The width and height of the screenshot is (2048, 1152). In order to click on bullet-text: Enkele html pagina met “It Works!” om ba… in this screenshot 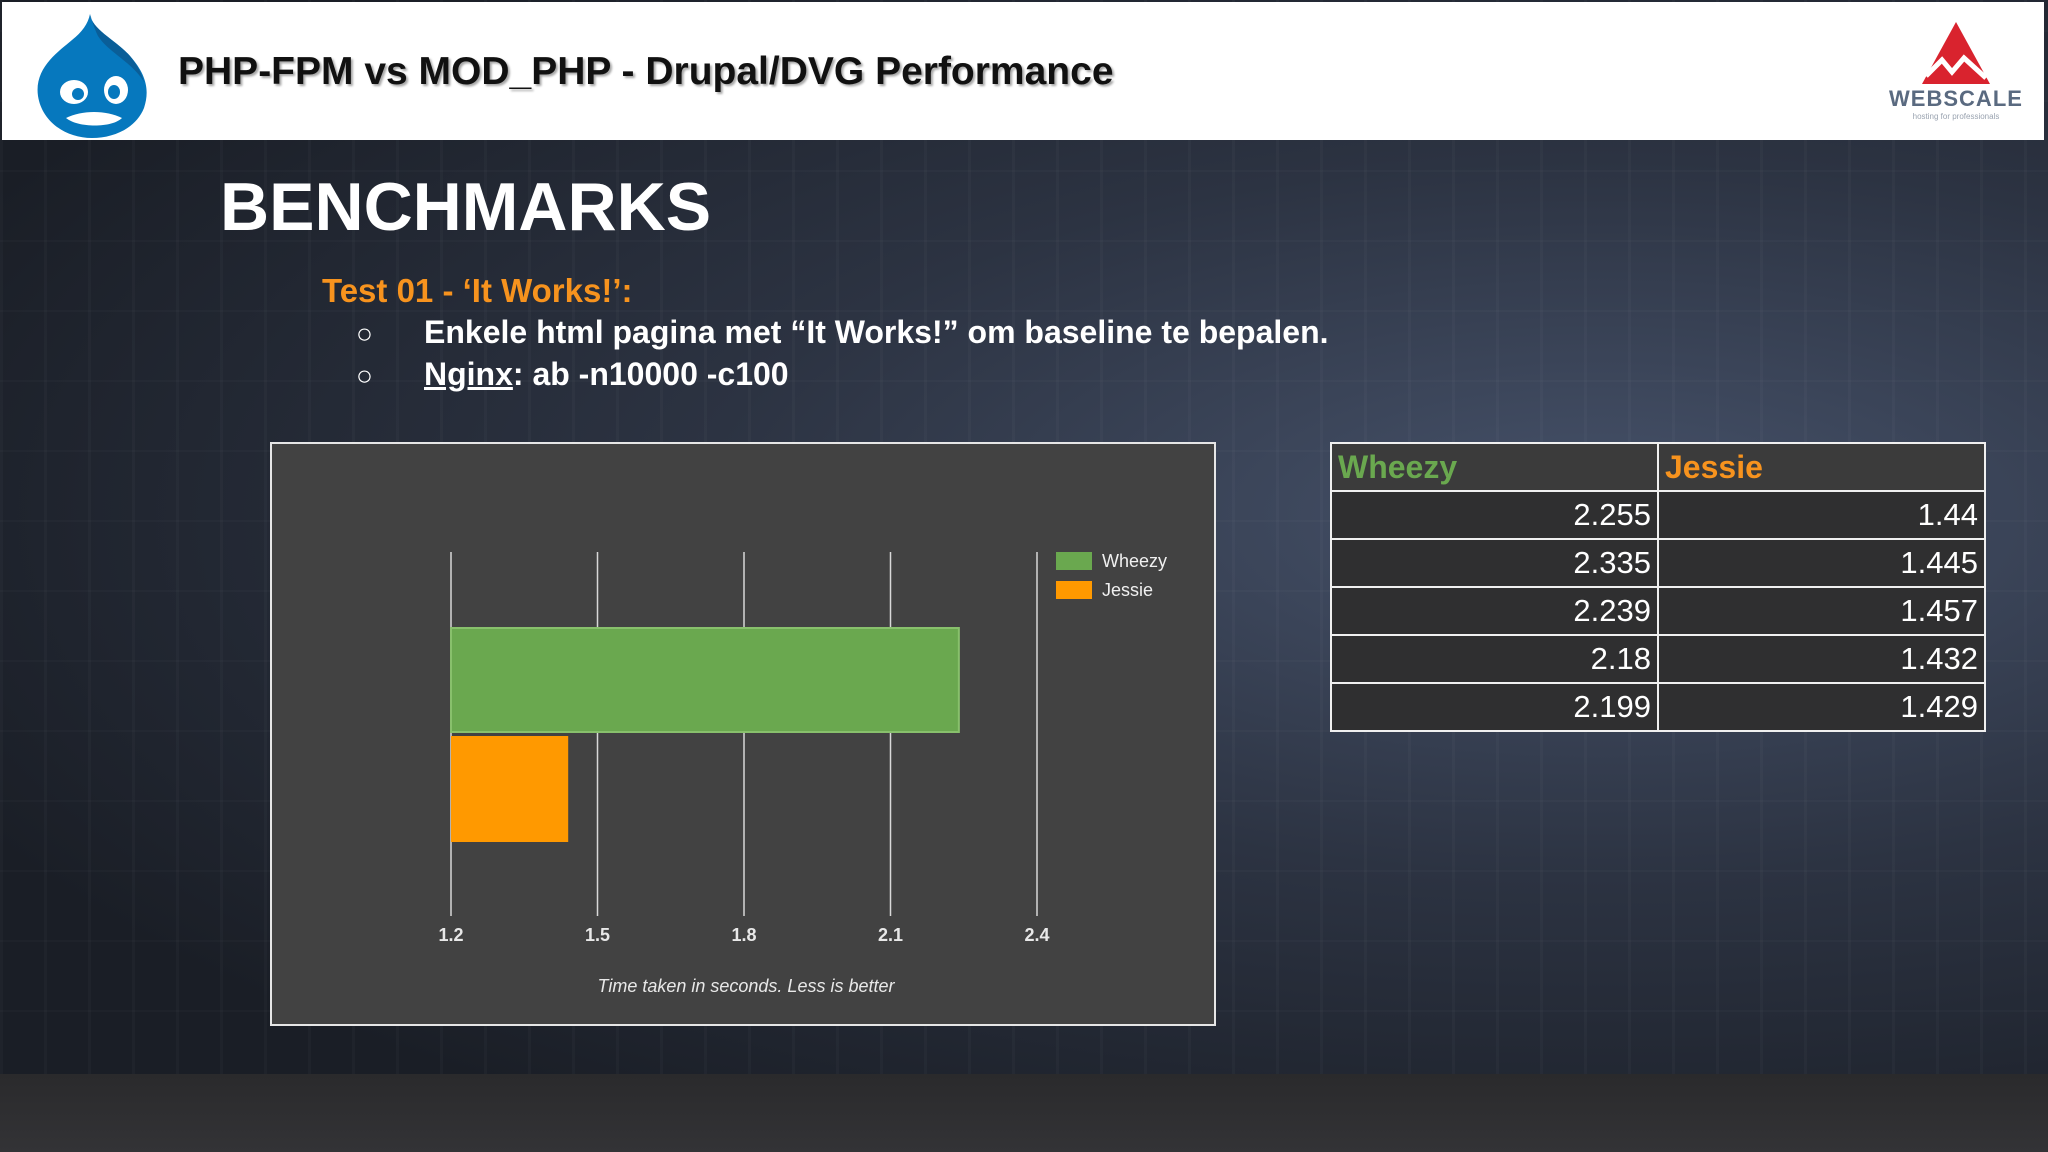, I will do `click(876, 332)`.